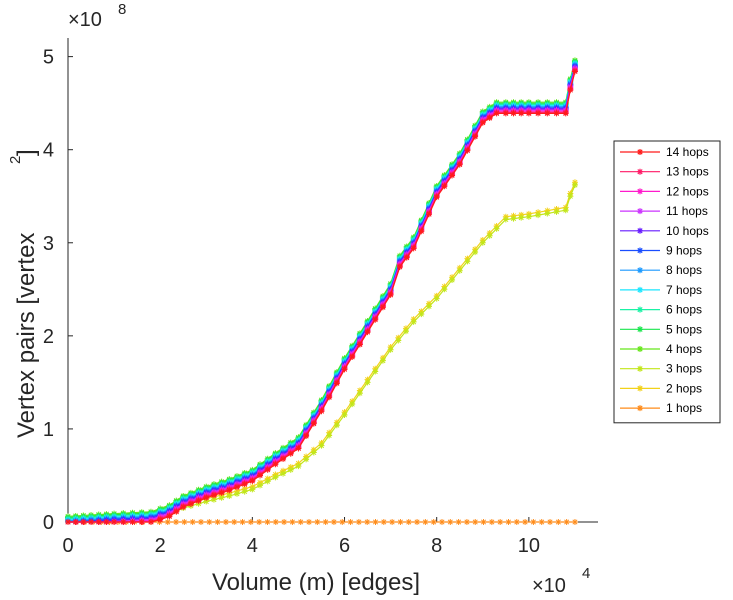 The width and height of the screenshot is (733, 600). What do you see at coordinates (344, 546) in the screenshot?
I see `x-tick-label: 6` at bounding box center [344, 546].